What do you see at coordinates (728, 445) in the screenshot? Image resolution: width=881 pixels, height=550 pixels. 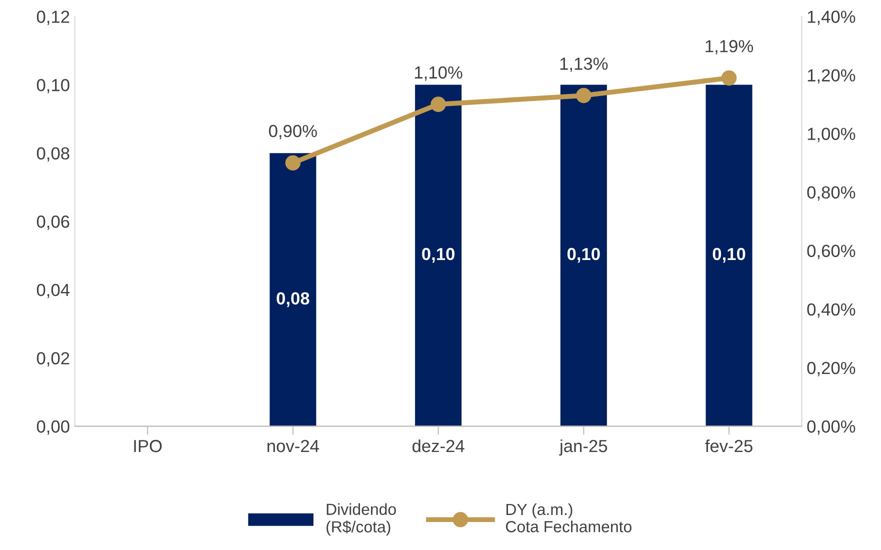 I see `x-tick-label: fev-25` at bounding box center [728, 445].